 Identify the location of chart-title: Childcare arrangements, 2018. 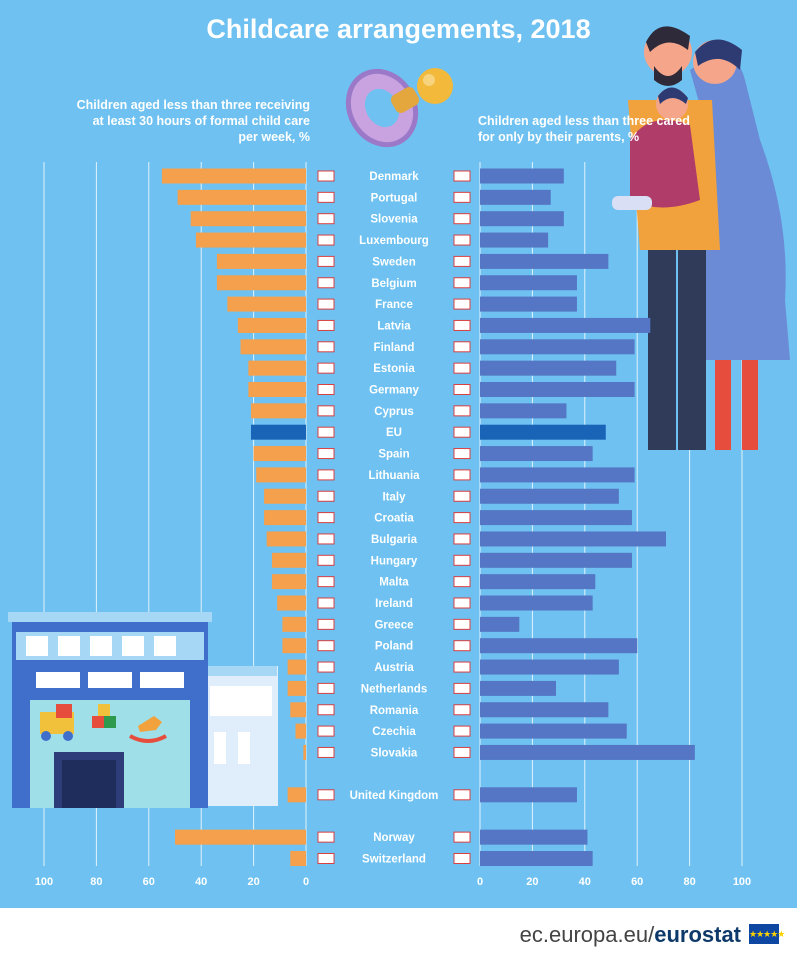
(398, 29).